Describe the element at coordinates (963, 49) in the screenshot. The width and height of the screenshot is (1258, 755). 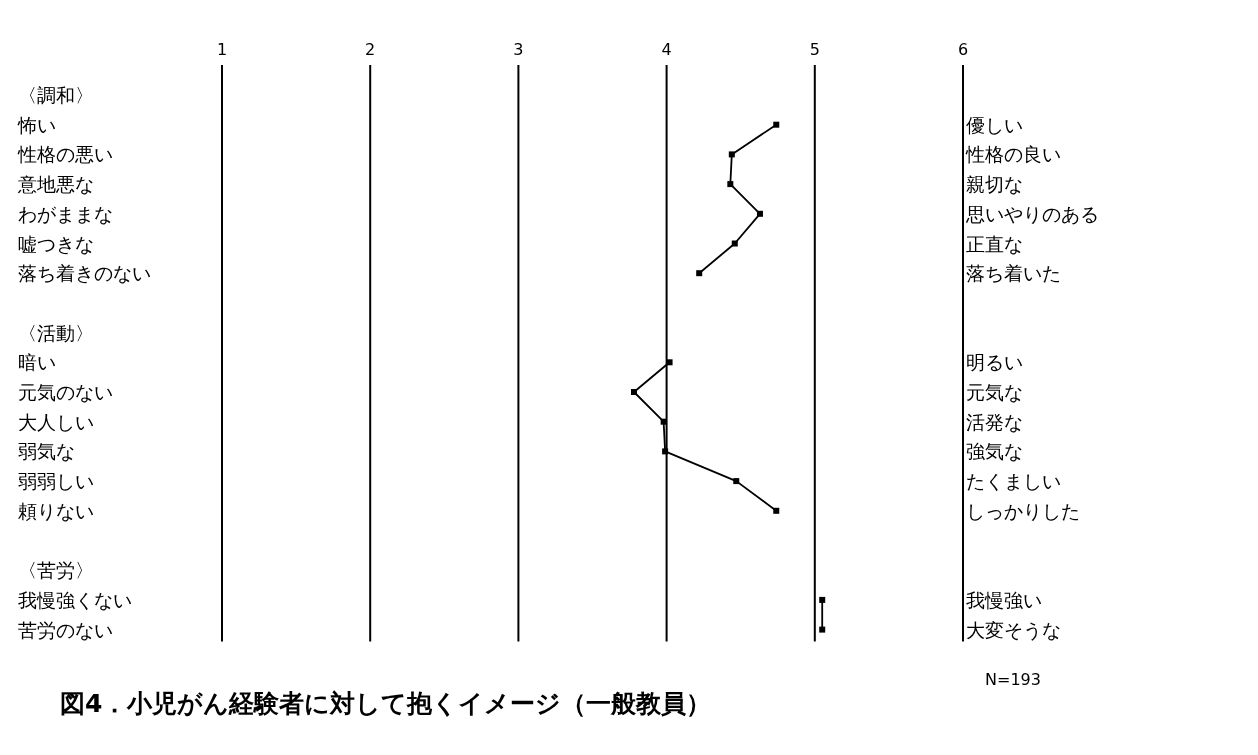
I see `x-tick-label: 6` at that location.